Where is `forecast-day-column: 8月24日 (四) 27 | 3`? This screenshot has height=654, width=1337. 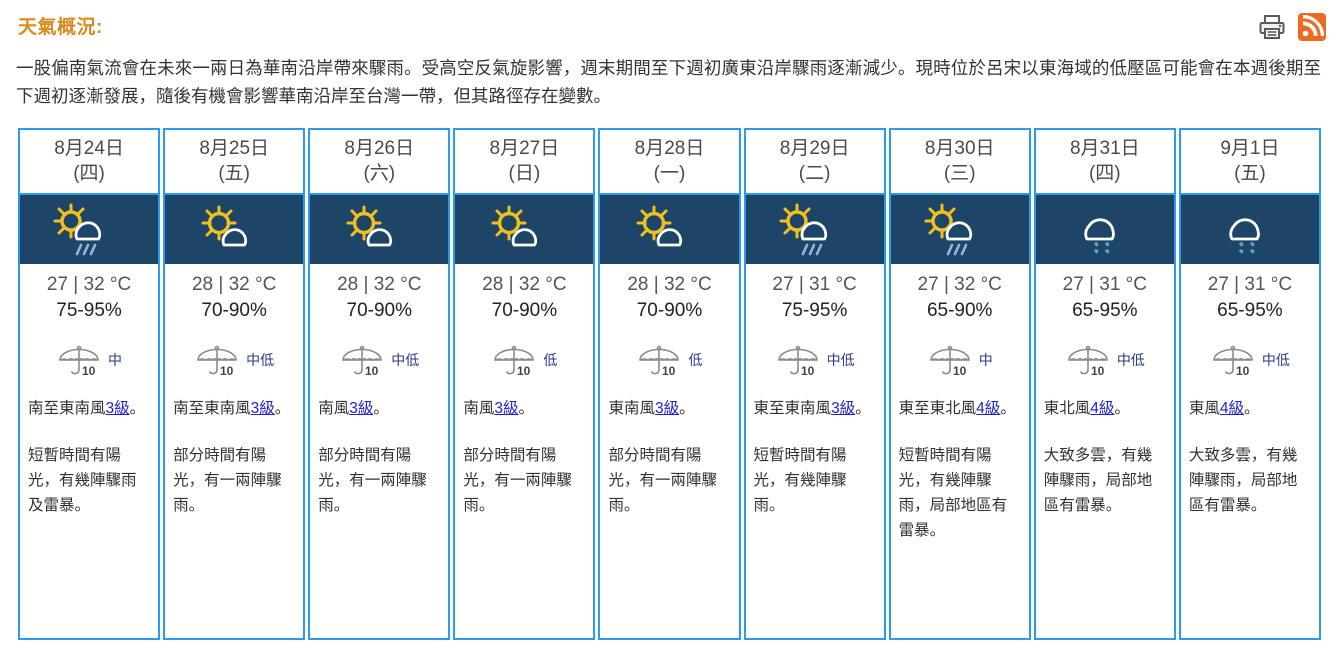 forecast-day-column: 8月24日 (四) 27 | 3 is located at coordinates (89, 384).